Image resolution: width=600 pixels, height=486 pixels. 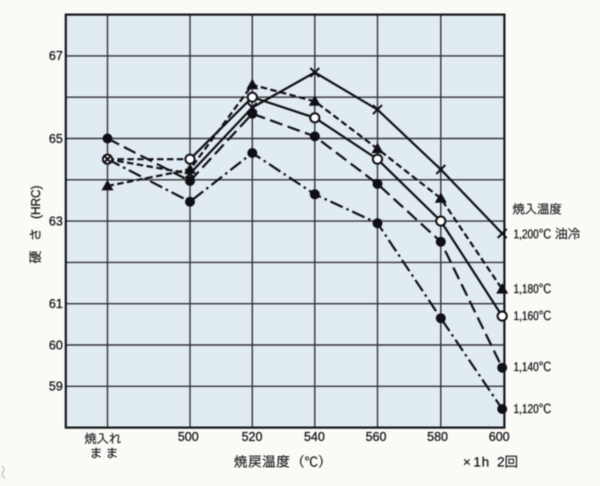 I want to click on svg-text: 65, so click(x=56, y=139).